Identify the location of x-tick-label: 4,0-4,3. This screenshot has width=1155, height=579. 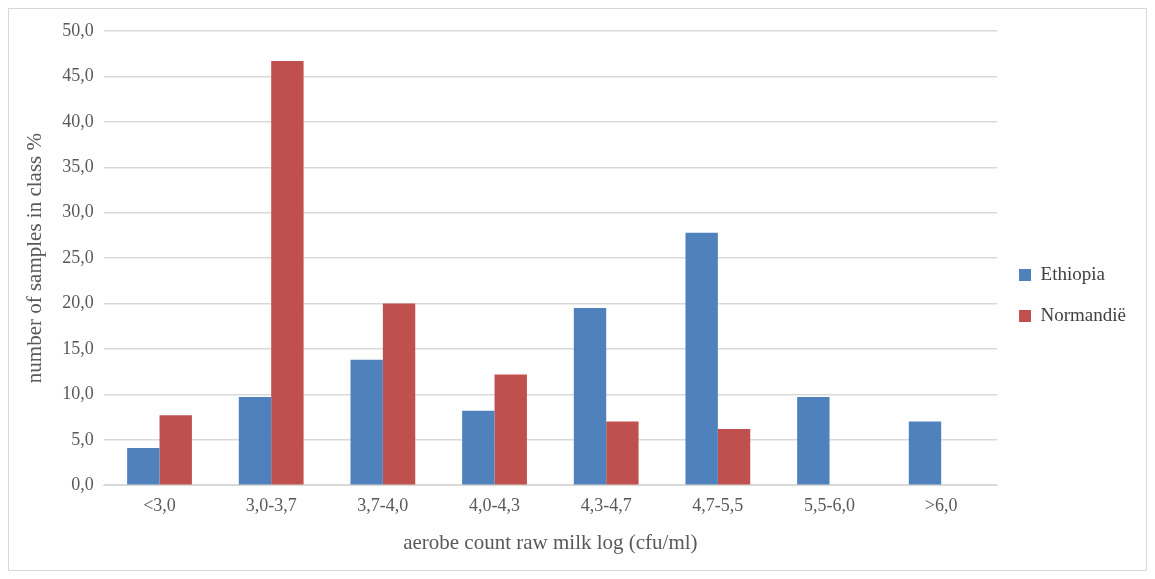
(495, 504).